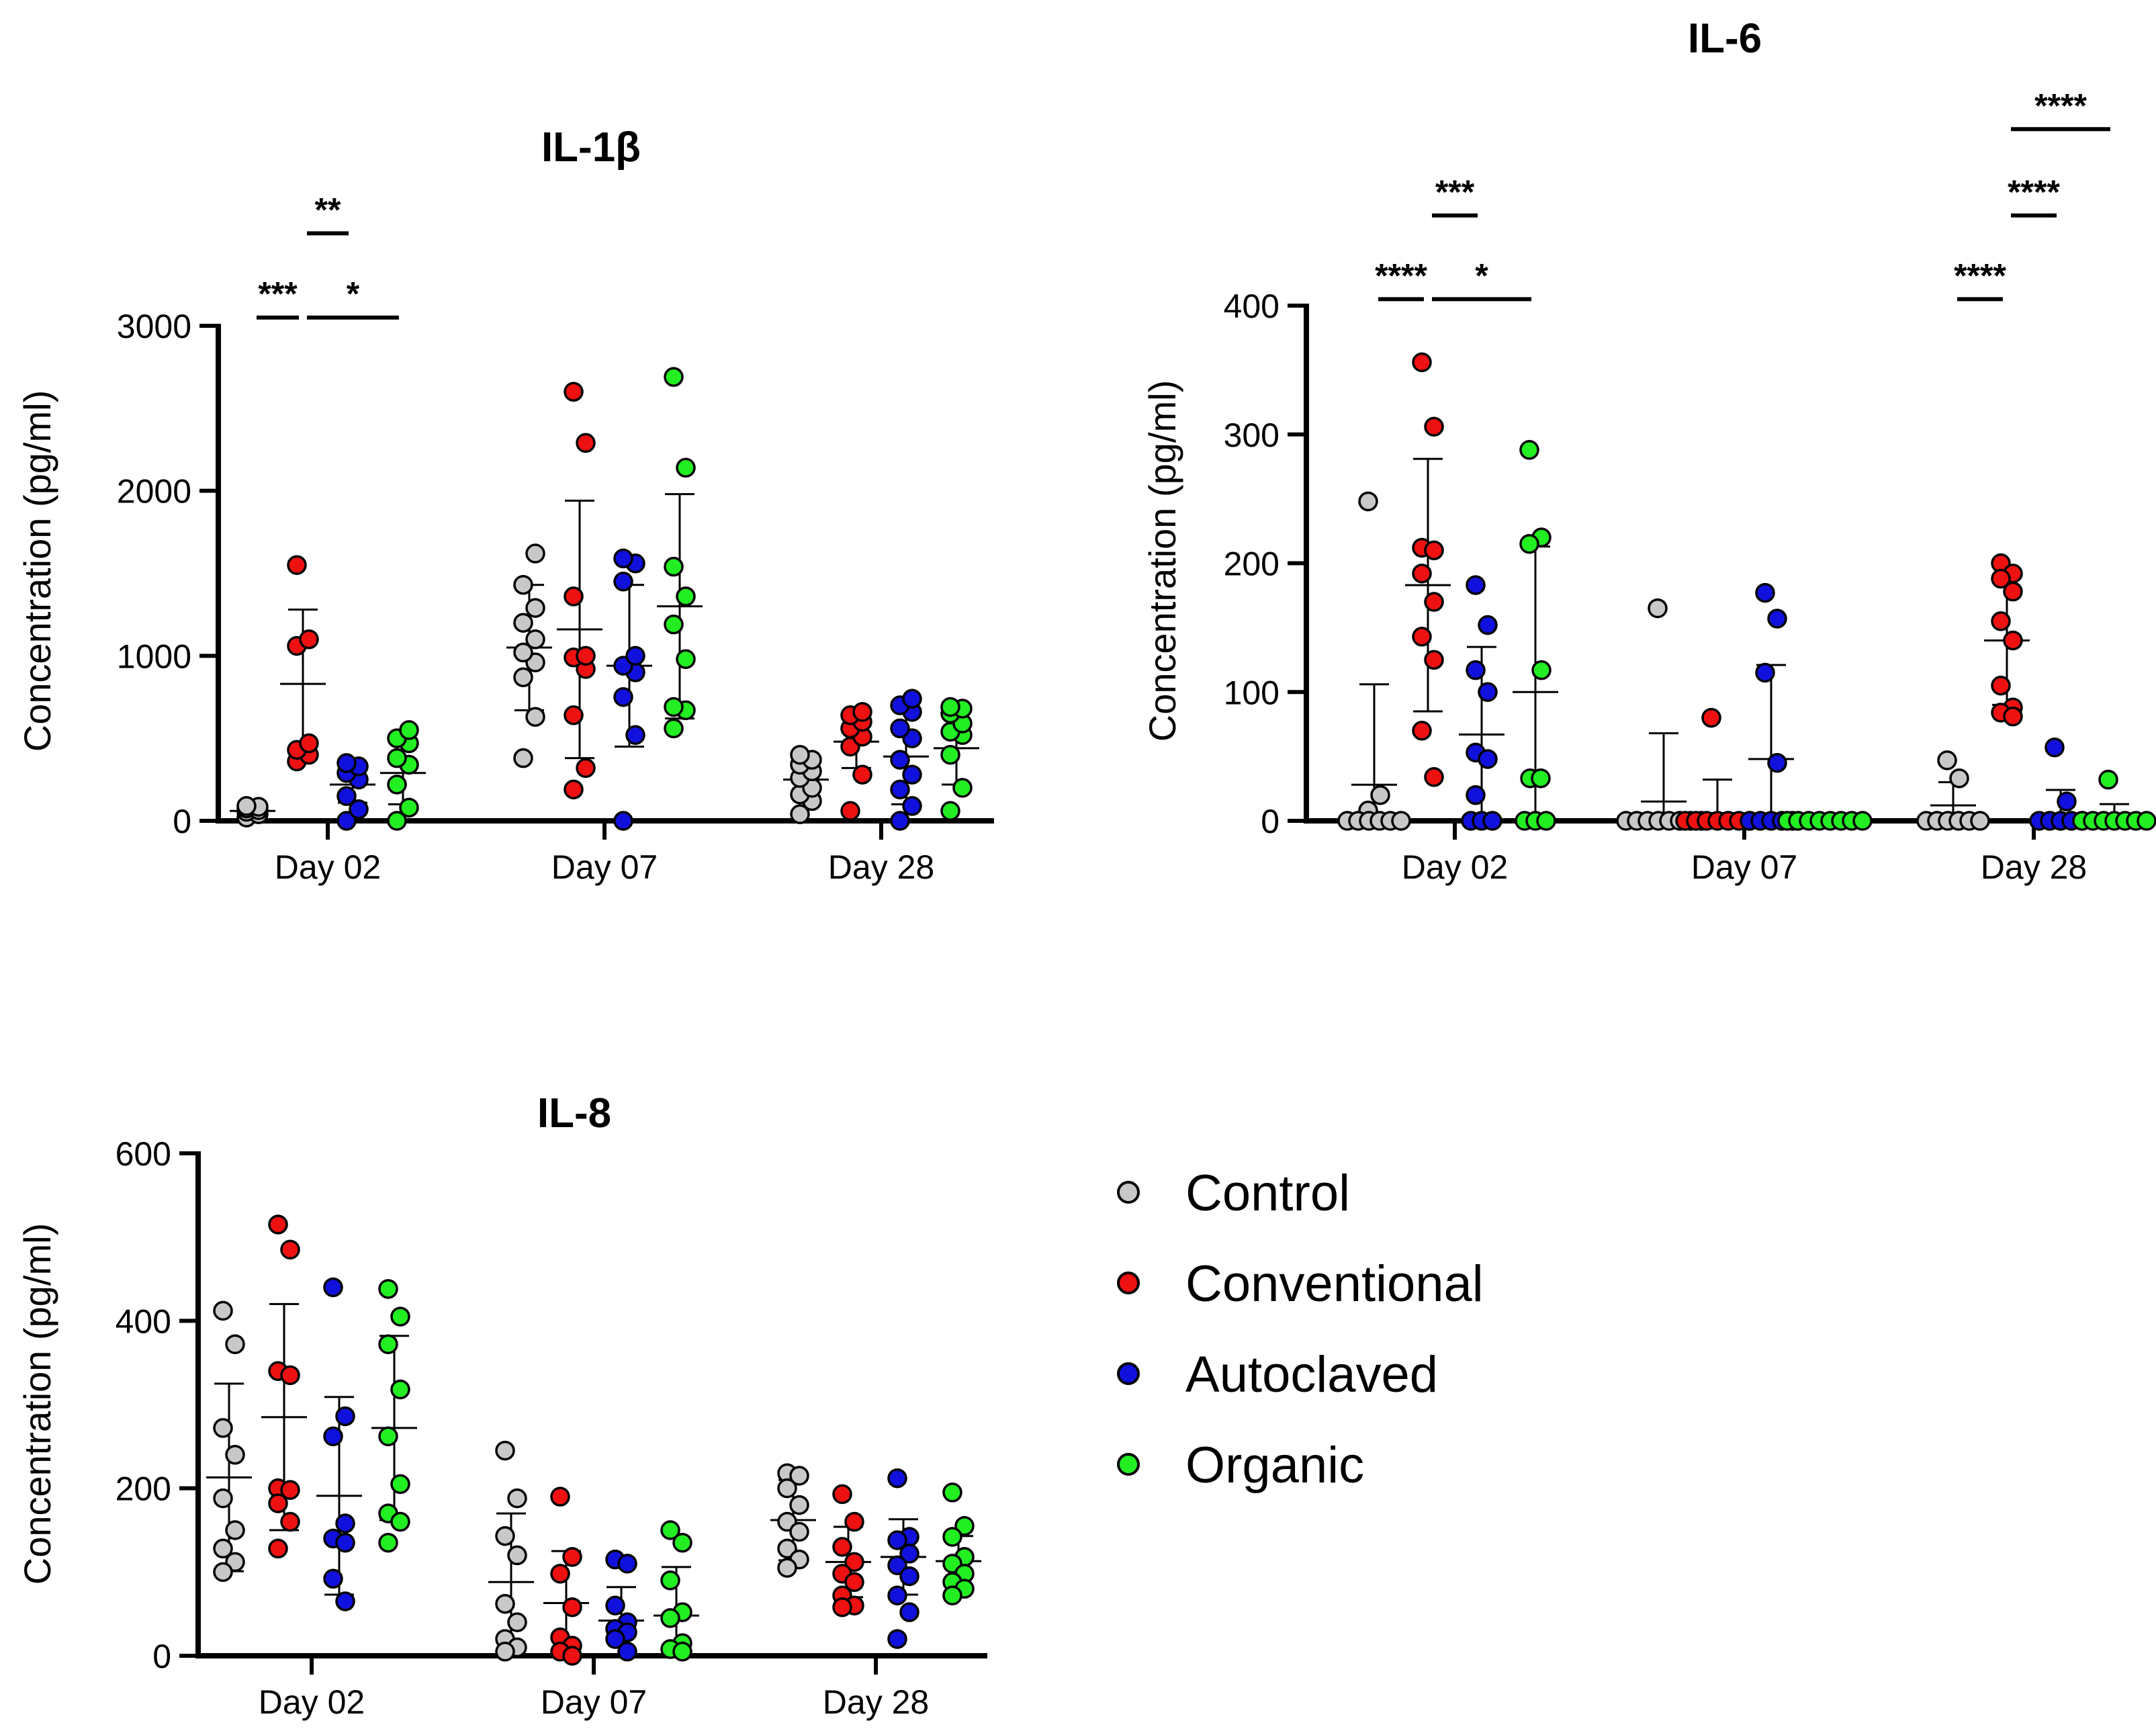  What do you see at coordinates (154, 492) in the screenshot?
I see `y-tick-label-il1b-2000: 2000` at bounding box center [154, 492].